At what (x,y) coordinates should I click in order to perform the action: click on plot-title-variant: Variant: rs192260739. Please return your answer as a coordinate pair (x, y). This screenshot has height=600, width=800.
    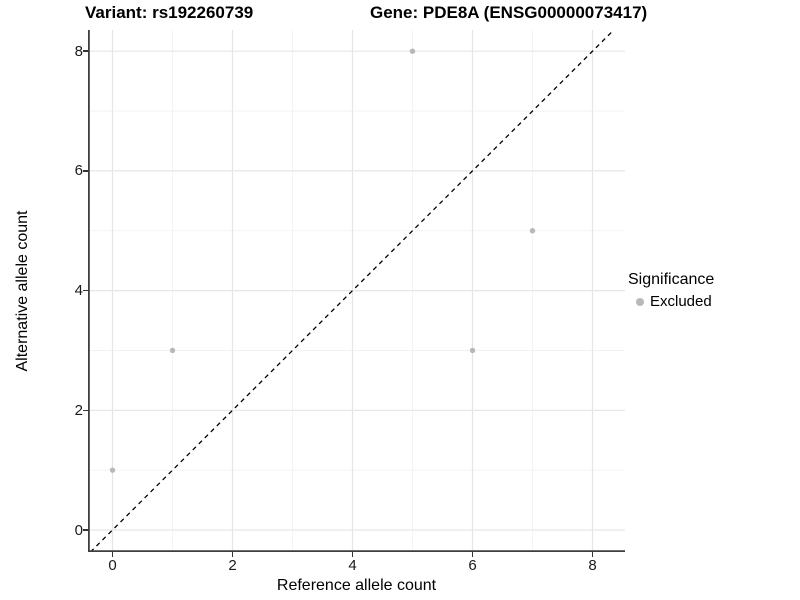
    Looking at the image, I should click on (169, 12).